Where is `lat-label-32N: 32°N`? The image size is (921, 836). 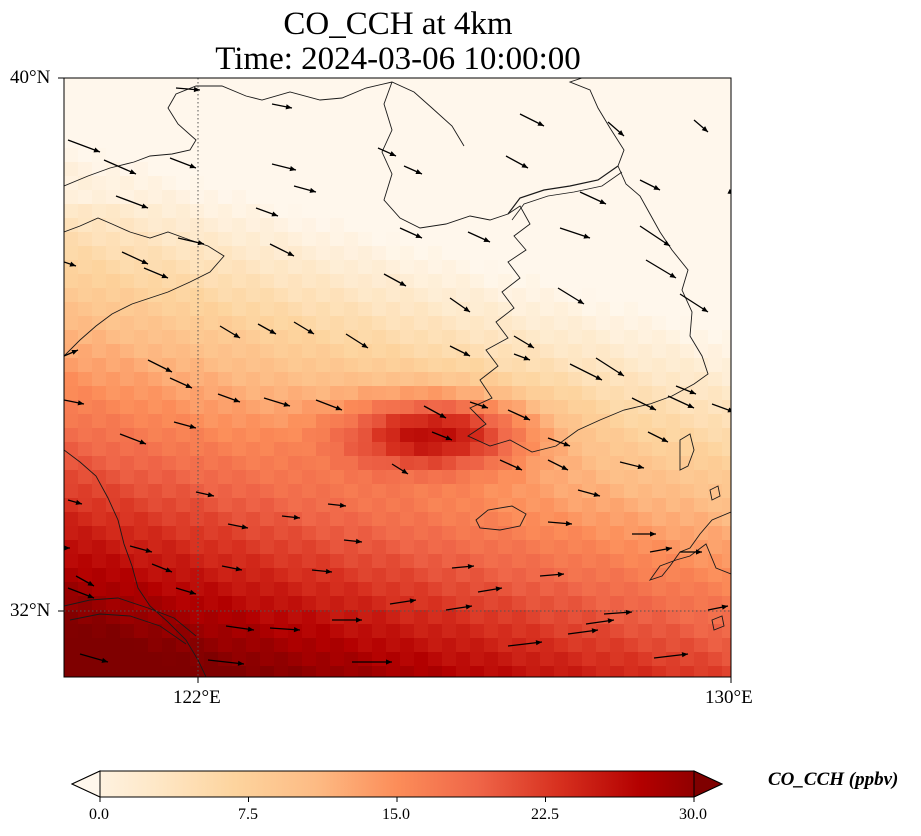 lat-label-32N: 32°N is located at coordinates (30, 610).